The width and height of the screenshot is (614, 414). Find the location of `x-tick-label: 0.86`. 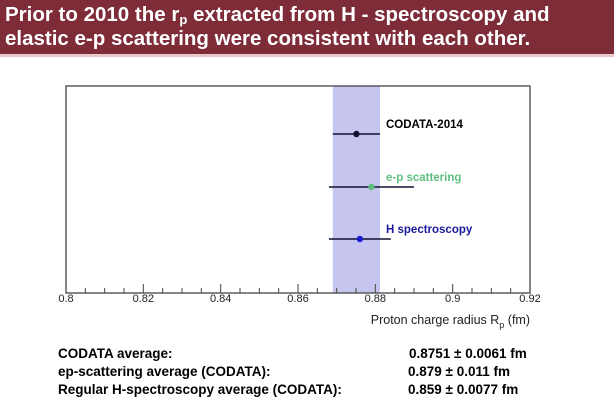

x-tick-label: 0.86 is located at coordinates (297, 299).